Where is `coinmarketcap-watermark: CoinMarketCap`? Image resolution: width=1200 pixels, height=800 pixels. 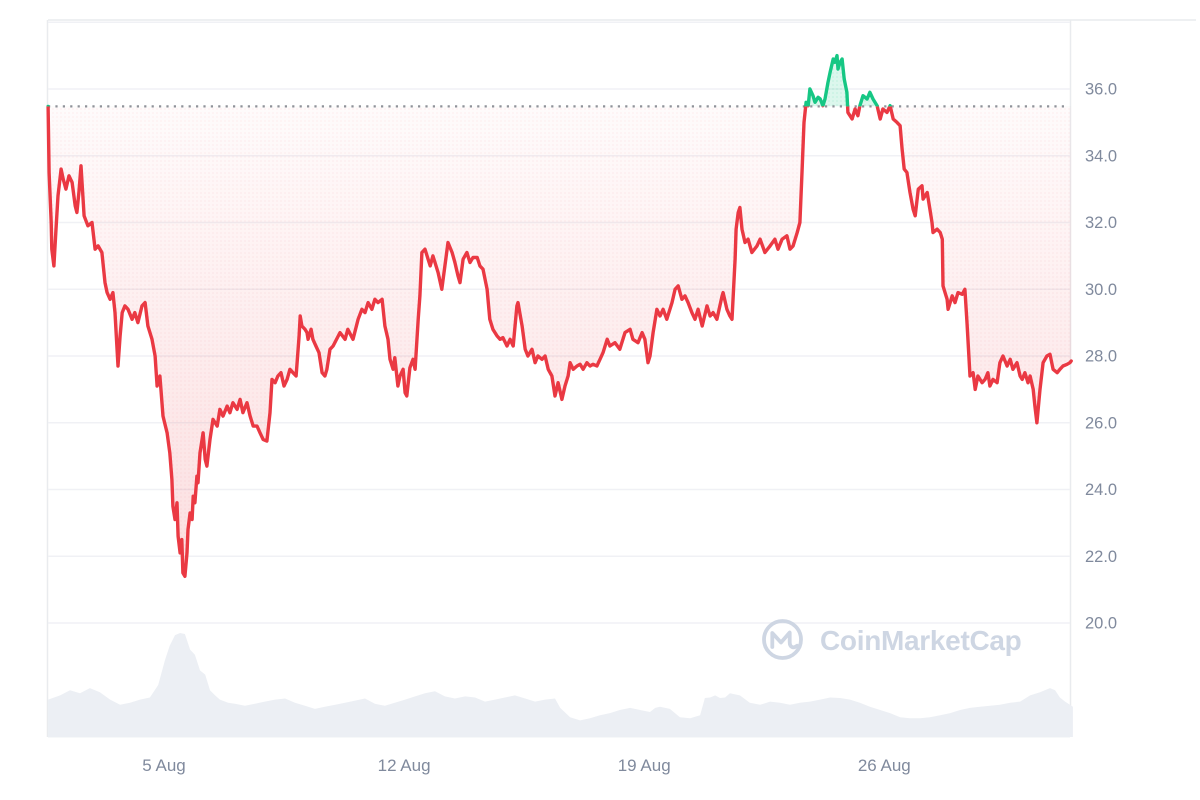
coinmarketcap-watermark: CoinMarketCap is located at coordinates (892, 639).